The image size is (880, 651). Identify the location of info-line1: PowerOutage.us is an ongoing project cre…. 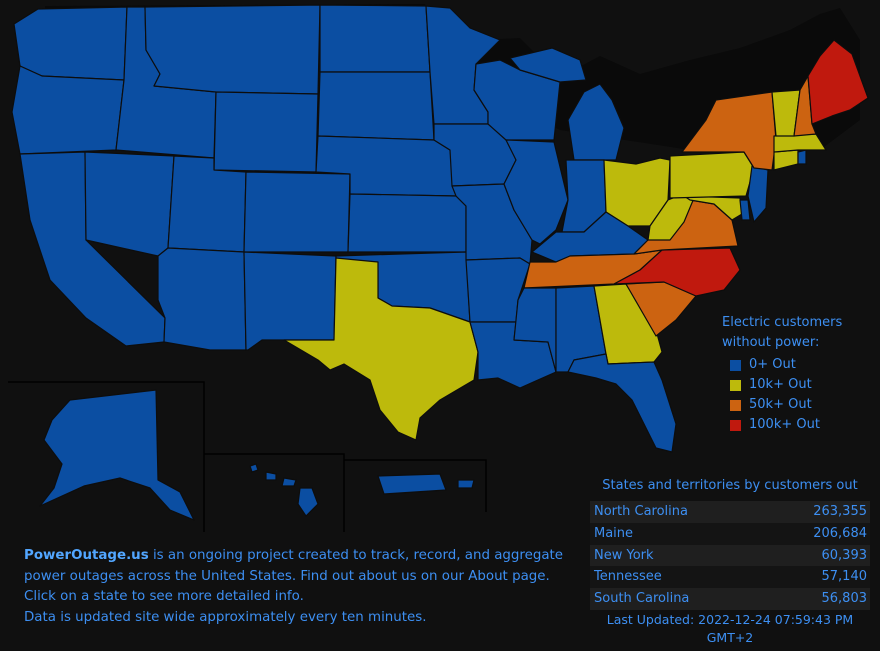
(304, 556).